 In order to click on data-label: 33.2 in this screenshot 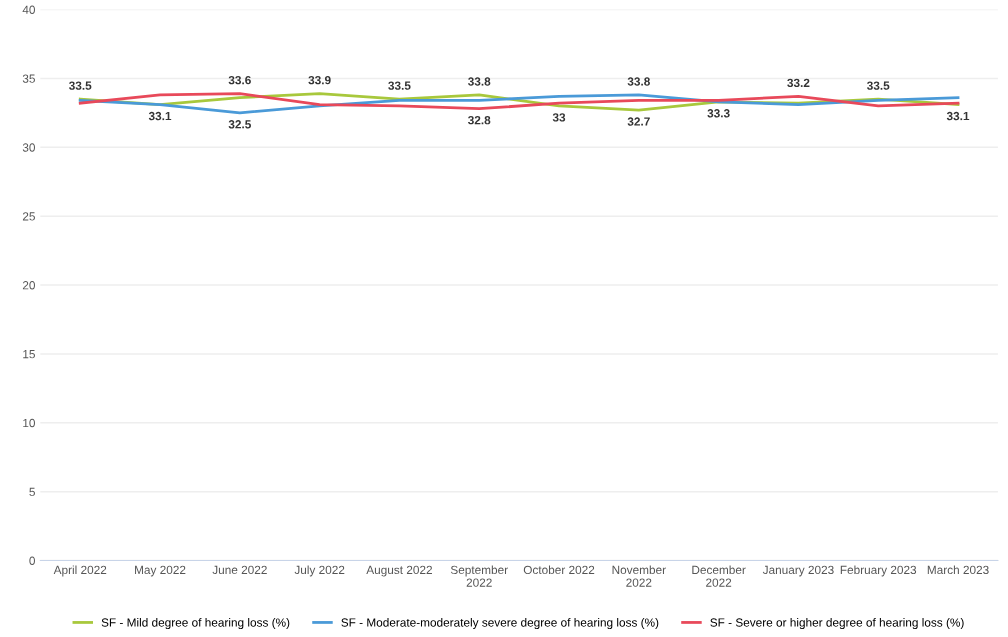, I will do `click(798, 83)`.